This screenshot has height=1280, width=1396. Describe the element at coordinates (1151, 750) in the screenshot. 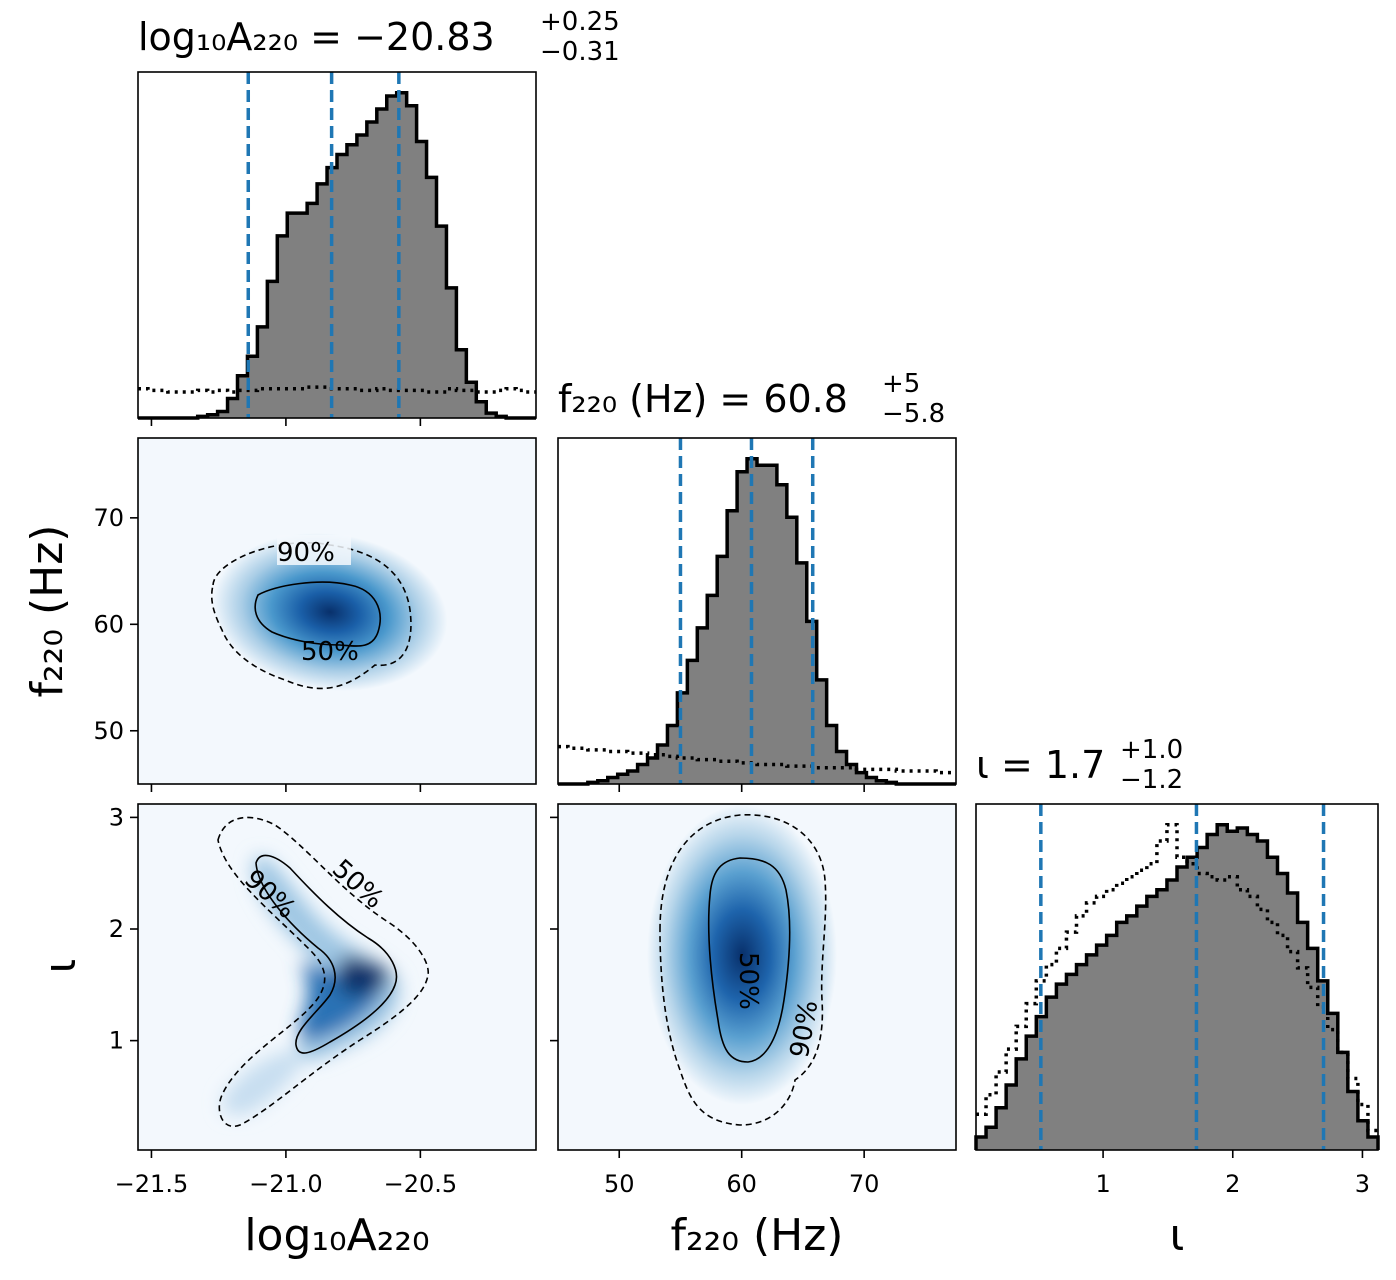

I see `panel-title-iota-sup: +1.0` at that location.